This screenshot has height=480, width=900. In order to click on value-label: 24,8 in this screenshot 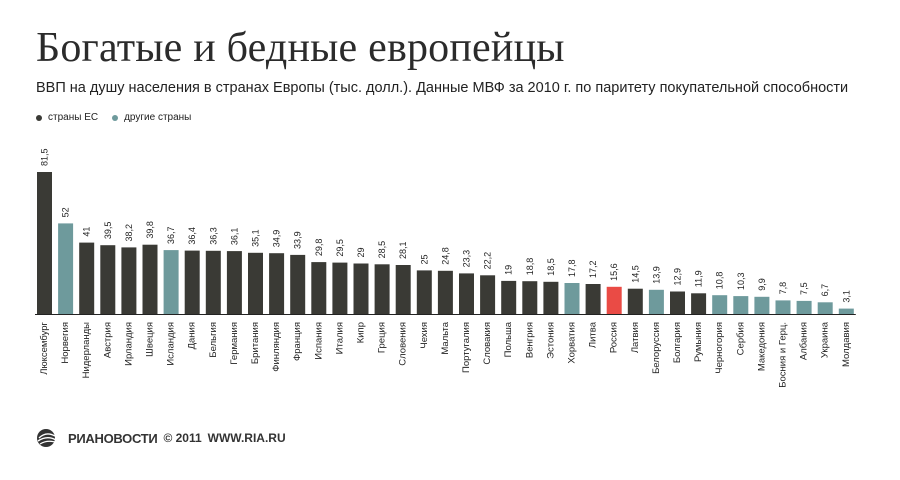, I will do `click(445, 256)`.